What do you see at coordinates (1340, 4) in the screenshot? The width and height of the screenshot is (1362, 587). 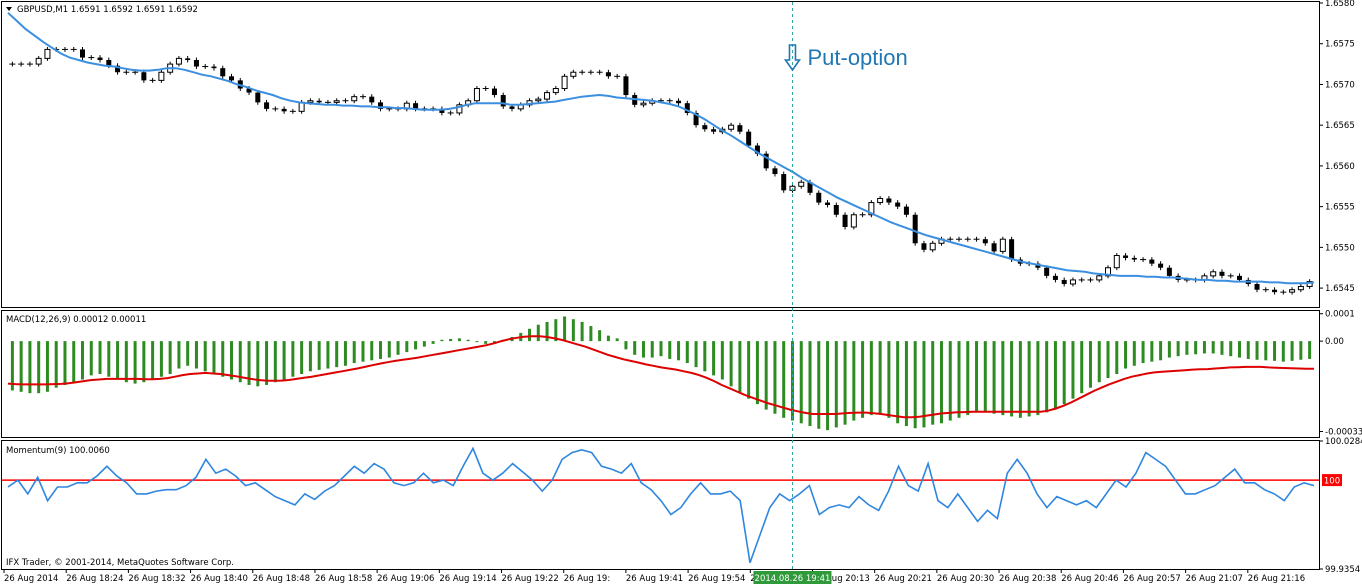 I see `price-tick-label: 1.6580` at bounding box center [1340, 4].